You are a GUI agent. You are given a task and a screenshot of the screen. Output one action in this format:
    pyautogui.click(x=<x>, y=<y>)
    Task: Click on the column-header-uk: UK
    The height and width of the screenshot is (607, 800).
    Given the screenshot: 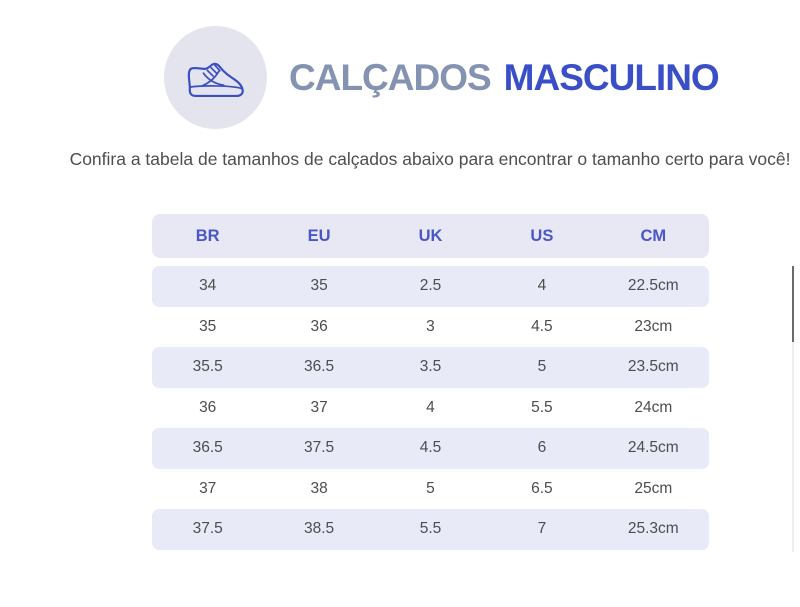 What is the action you would take?
    pyautogui.click(x=430, y=236)
    